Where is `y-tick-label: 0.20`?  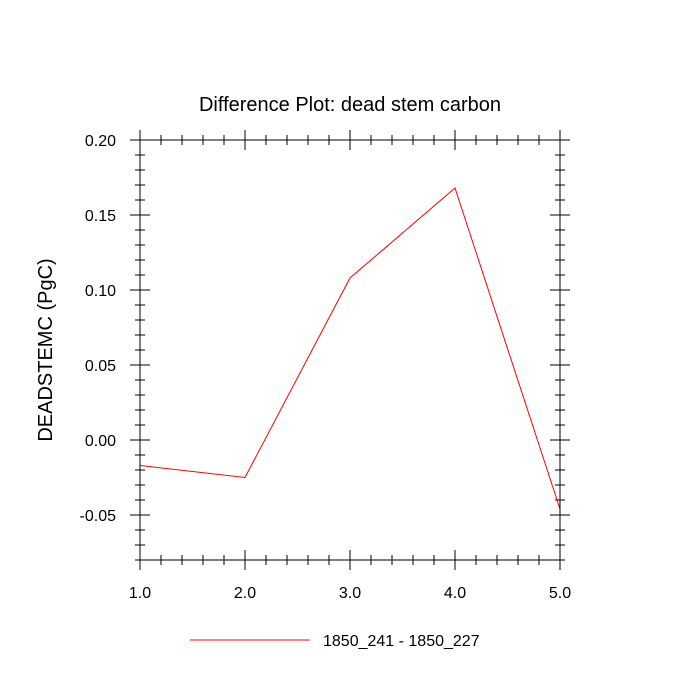
y-tick-label: 0.20 is located at coordinates (100, 141).